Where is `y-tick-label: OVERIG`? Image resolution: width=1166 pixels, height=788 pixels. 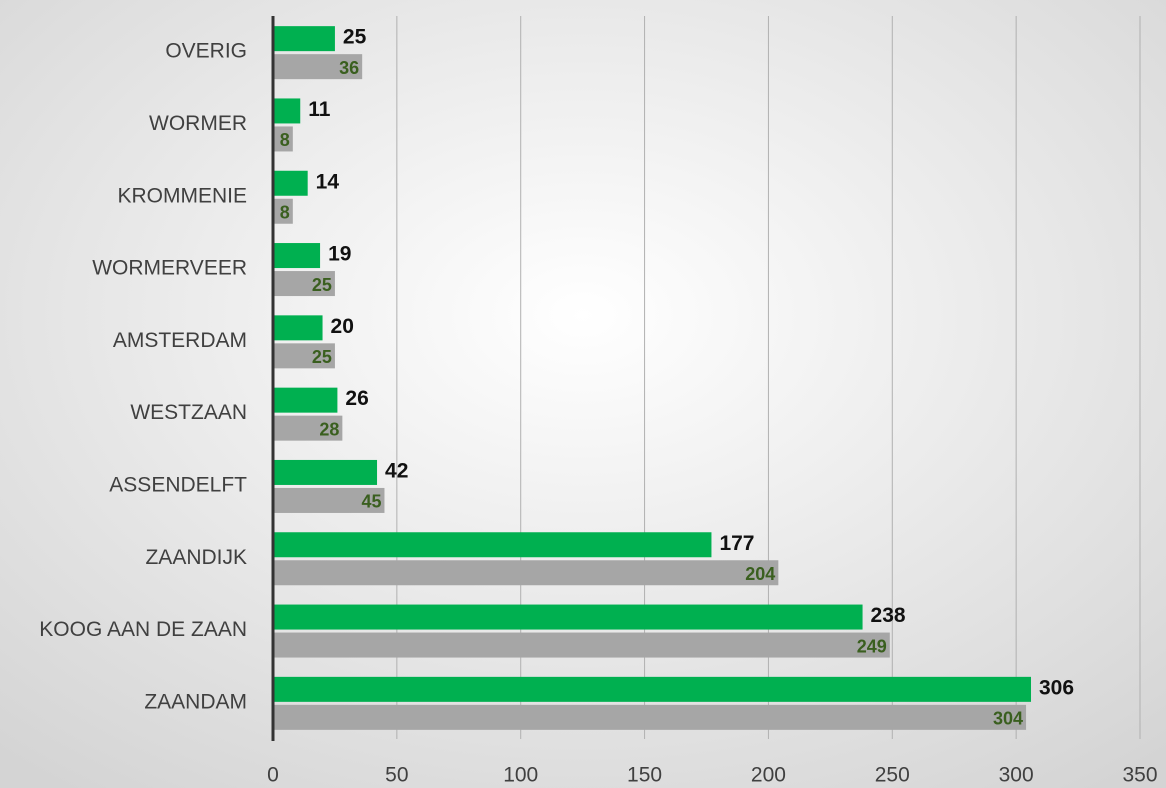 y-tick-label: OVERIG is located at coordinates (206, 51).